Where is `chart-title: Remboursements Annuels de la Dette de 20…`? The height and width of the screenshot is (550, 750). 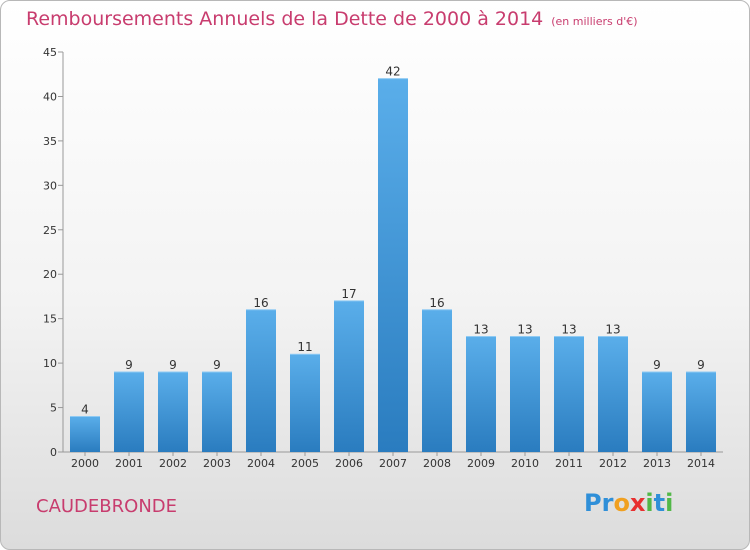
chart-title: Remboursements Annuels de la Dette de 20… is located at coordinates (332, 19).